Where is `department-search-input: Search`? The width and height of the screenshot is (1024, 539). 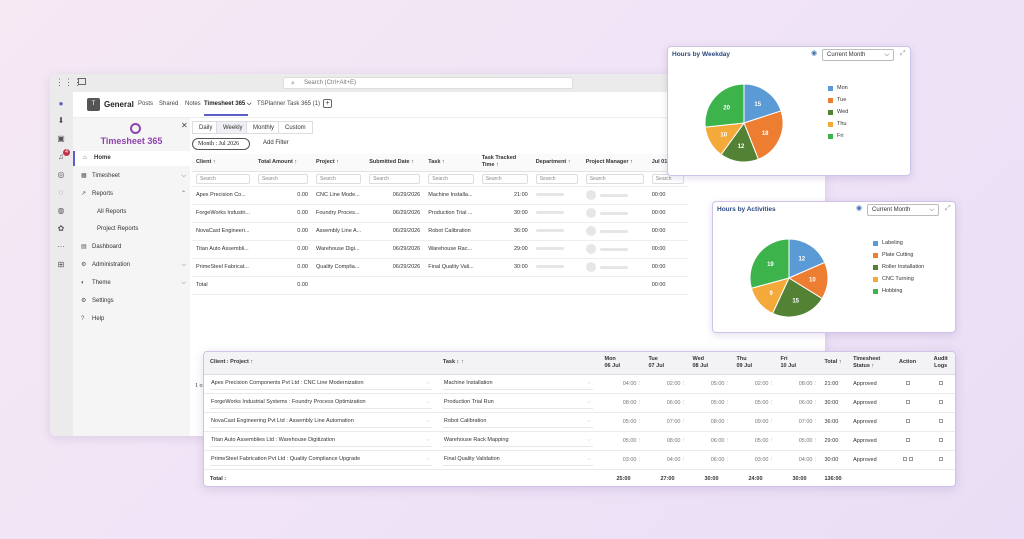 department-search-input: Search is located at coordinates (556, 178).